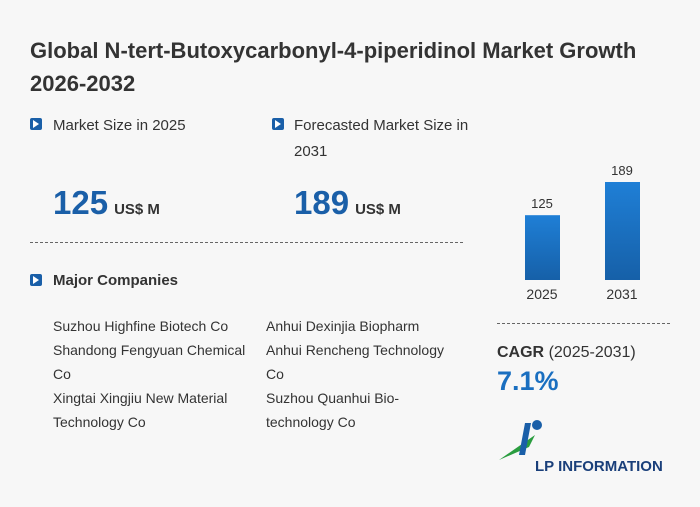  Describe the element at coordinates (621, 294) in the screenshot. I see `x-tick-label: 2031` at that location.